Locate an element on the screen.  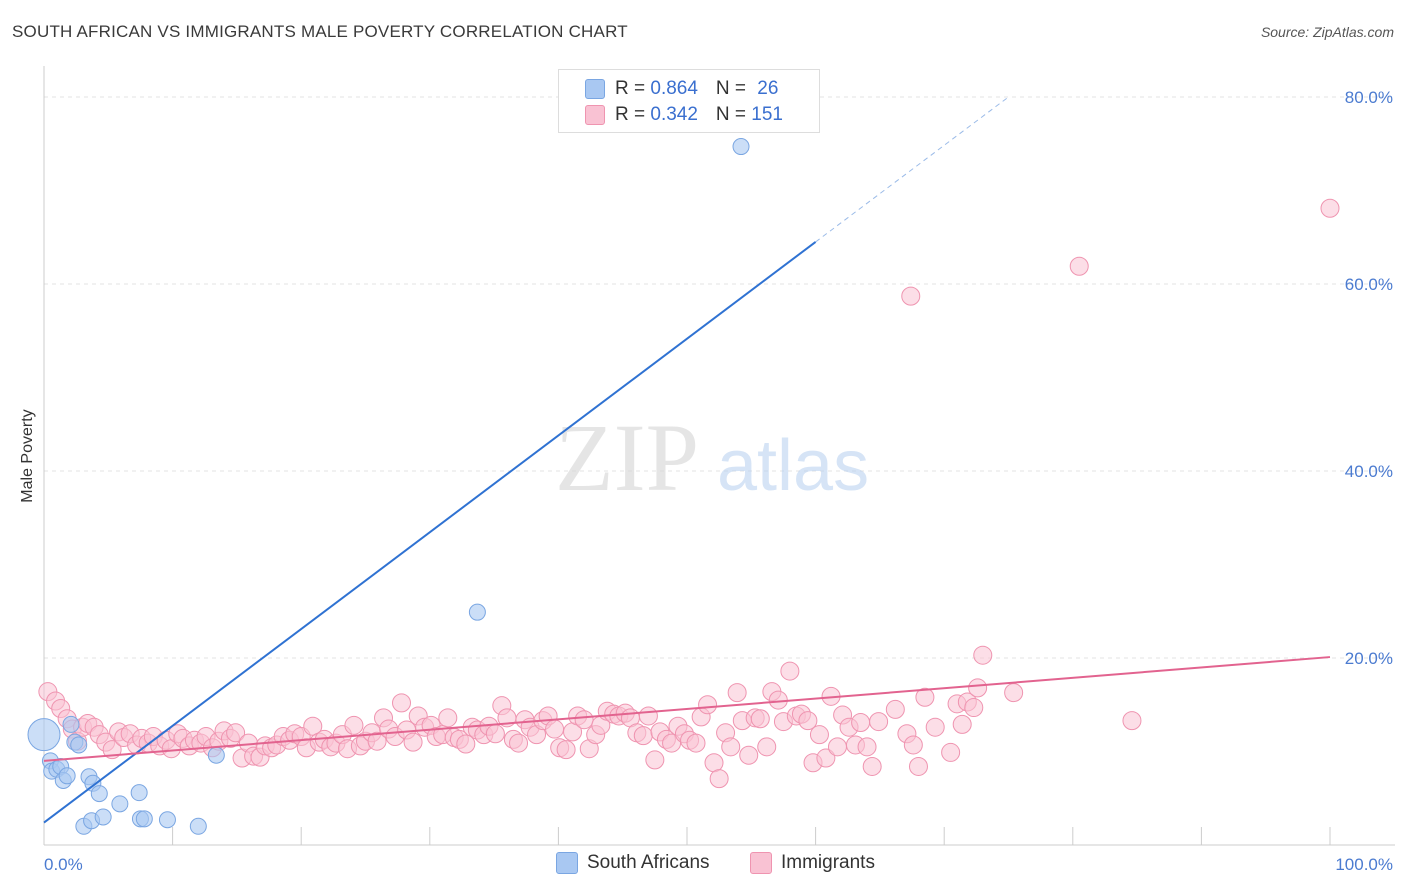
watermark-zip: ZIP is located at coordinates (627, 457).